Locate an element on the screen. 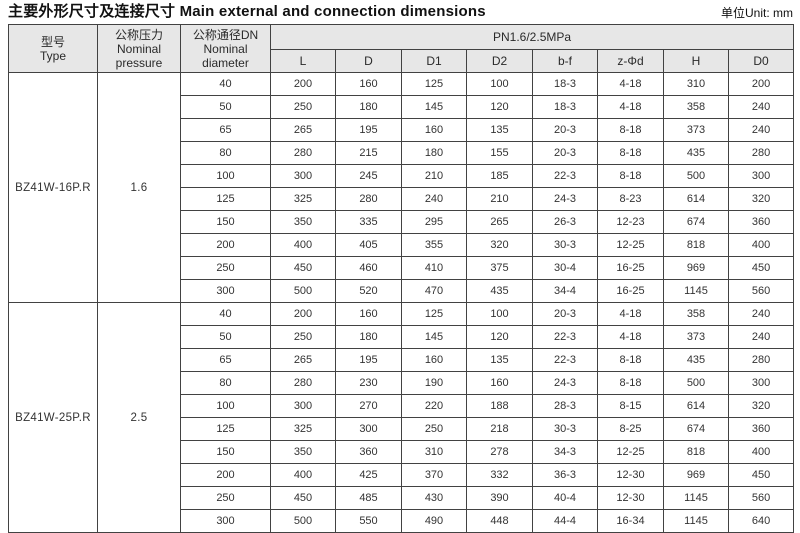 This screenshot has height=533, width=800. cell-type: BZ41W-25P.R is located at coordinates (53, 417).